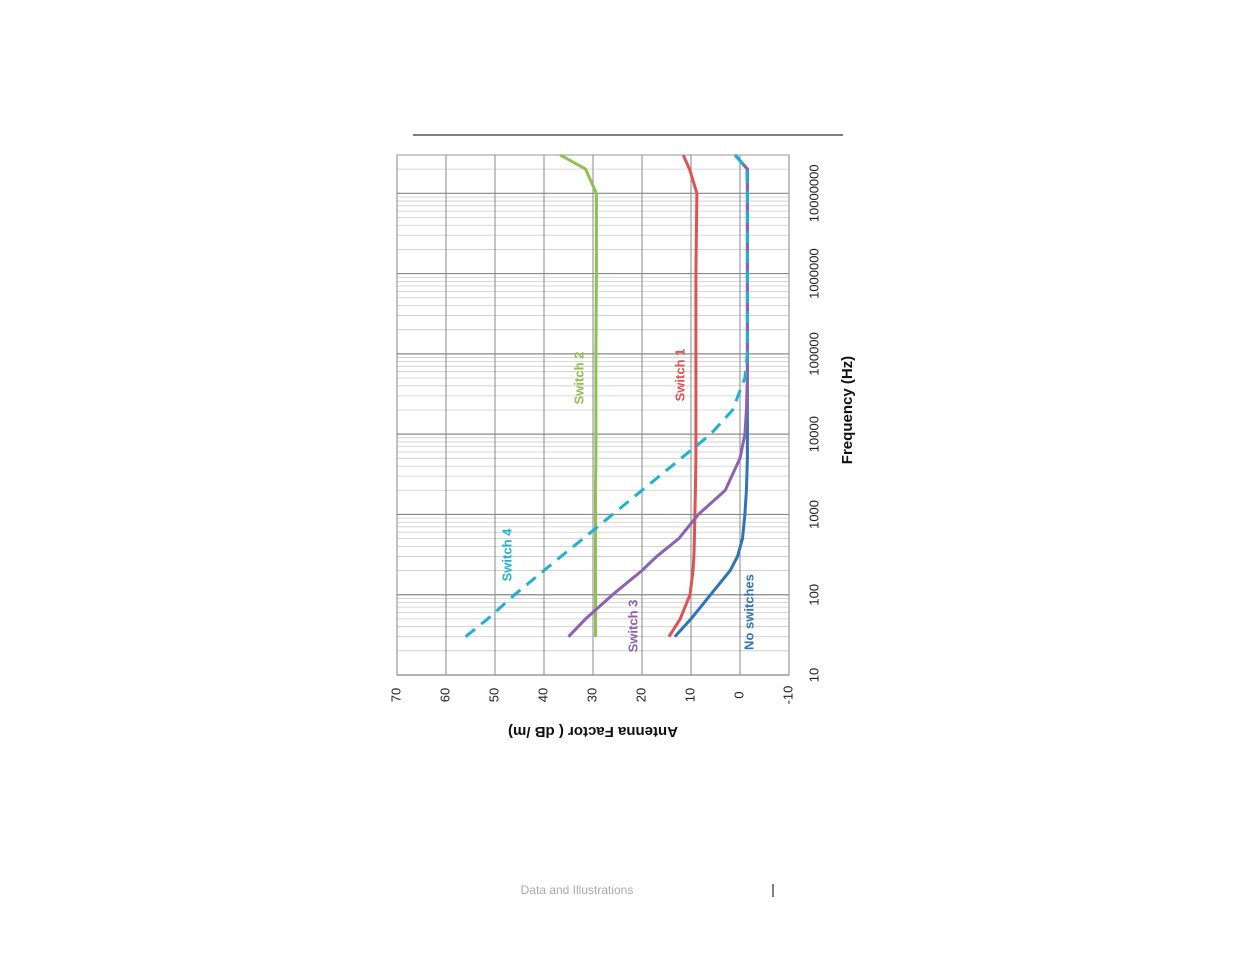 This screenshot has width=1235, height=954. I want to click on x-tick-label: 10000, so click(813, 434).